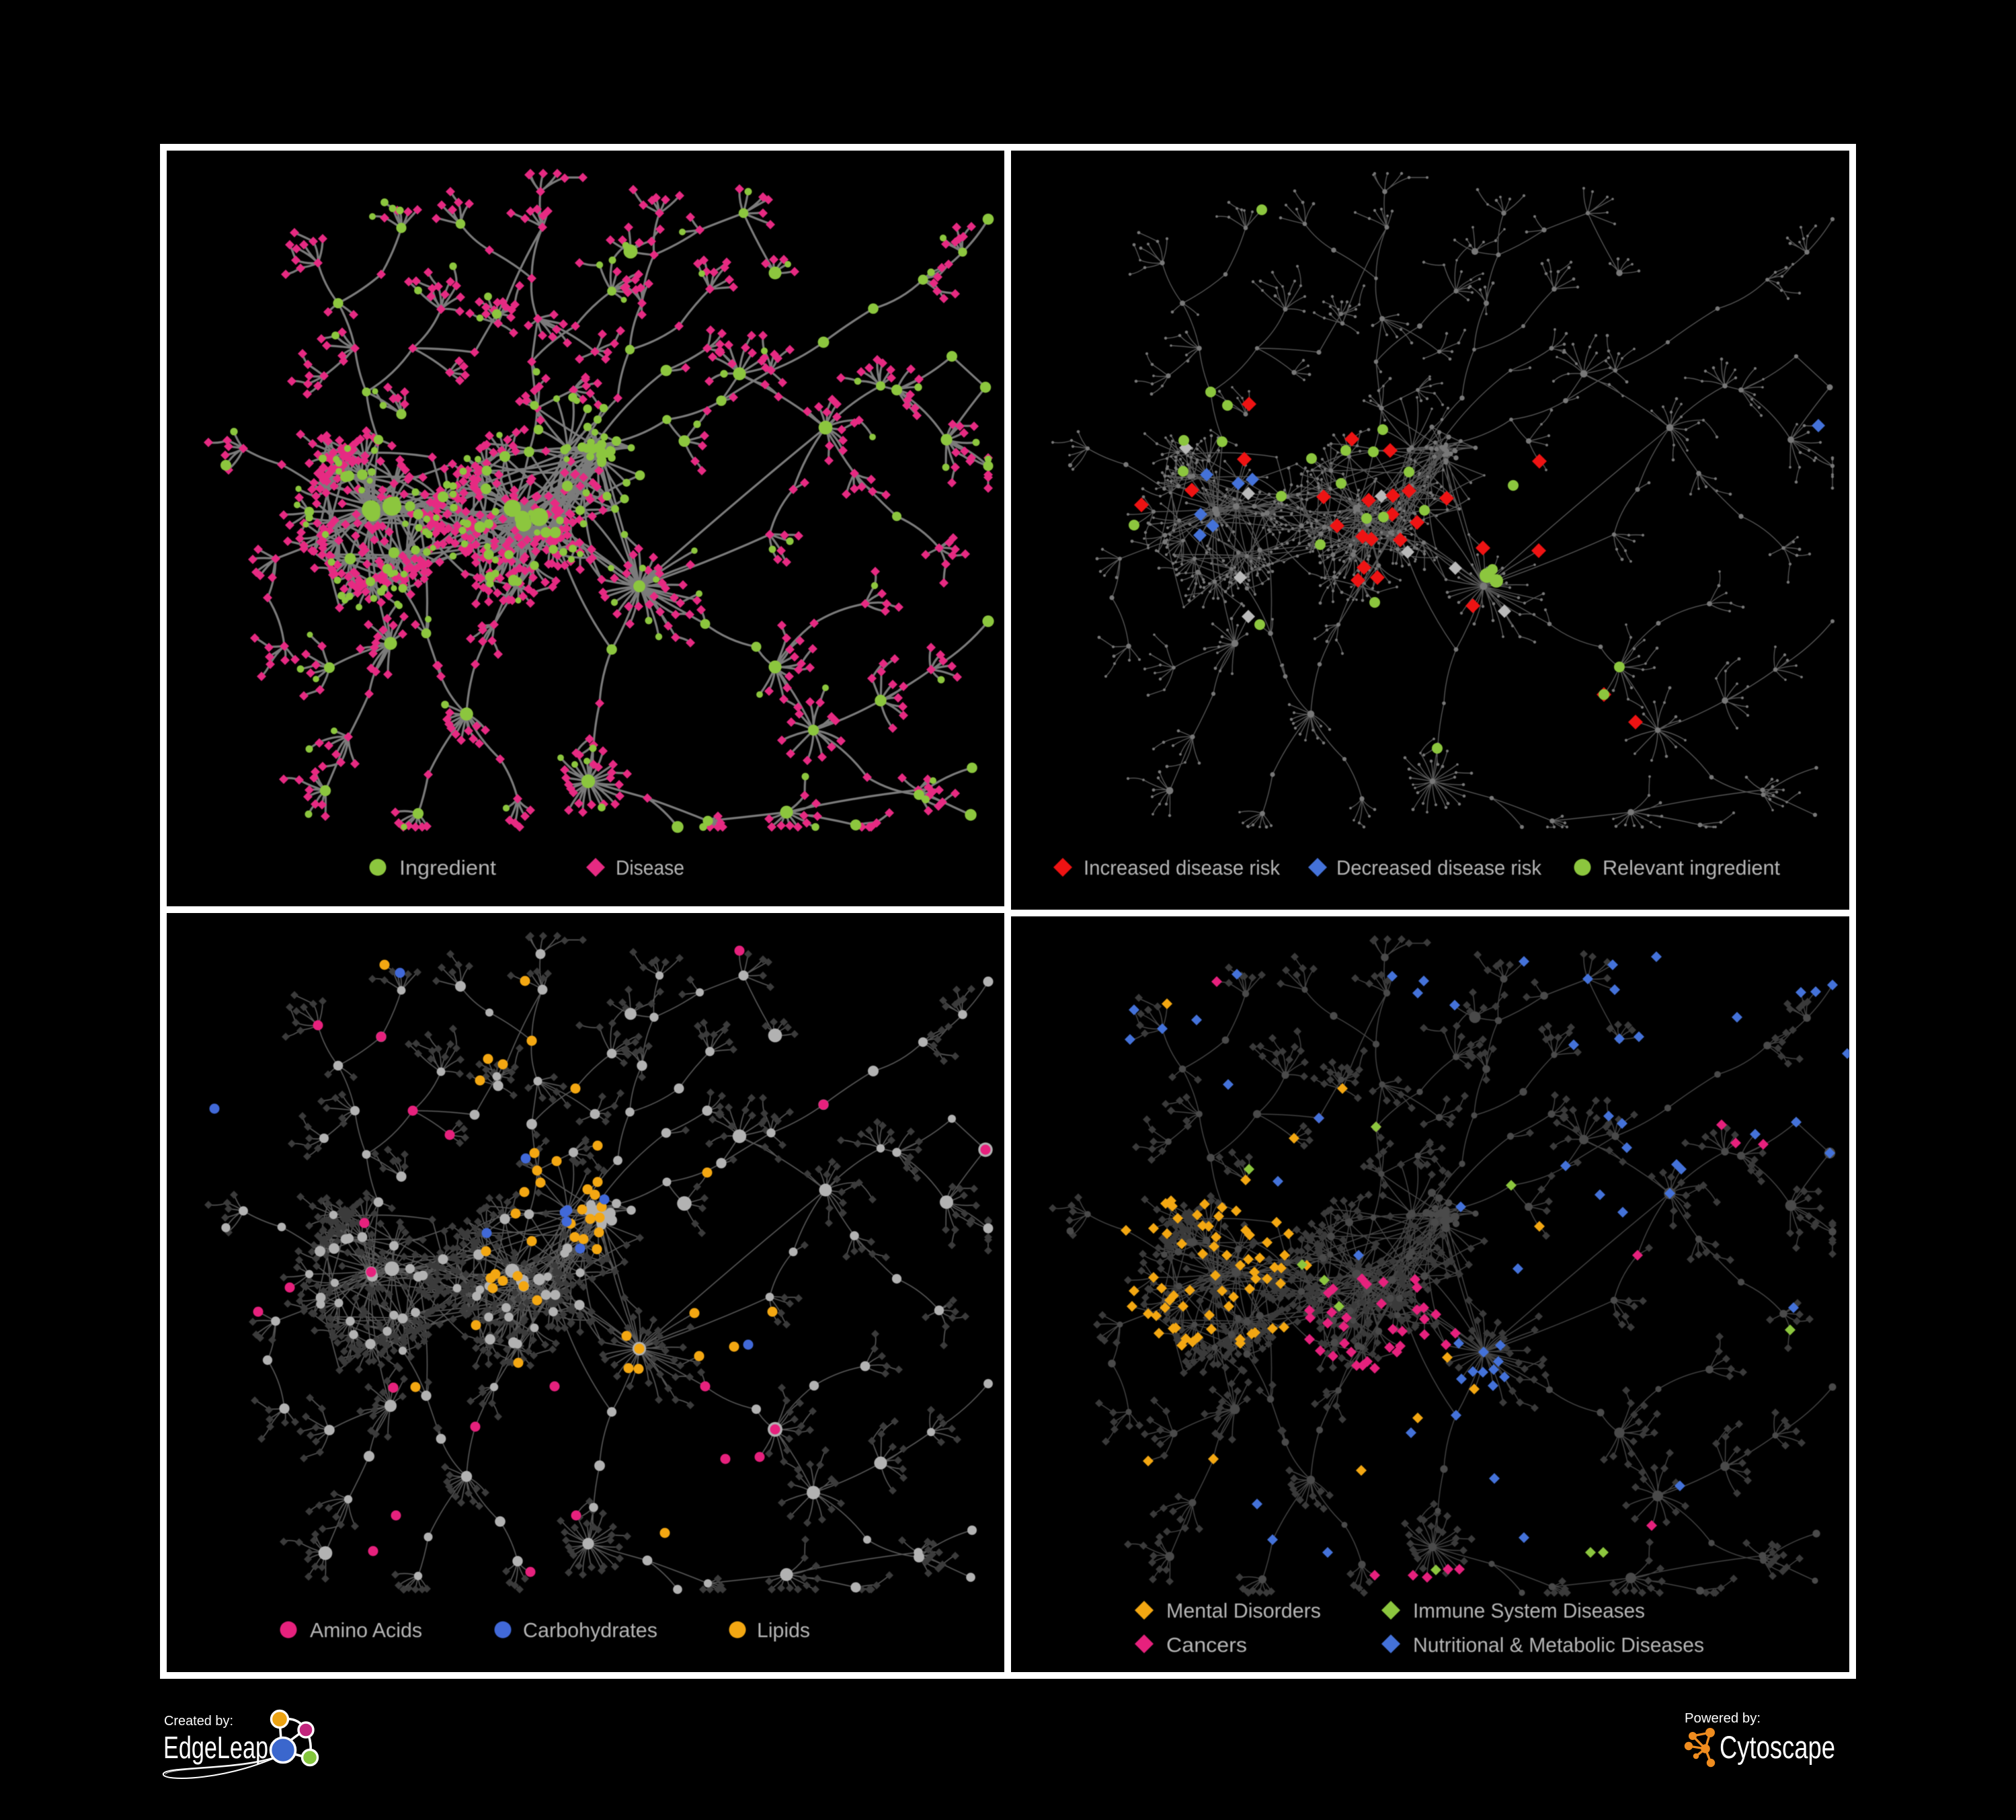 The width and height of the screenshot is (2016, 1820). Describe the element at coordinates (366, 1630) in the screenshot. I see `svg-text: Amino Acids` at that location.